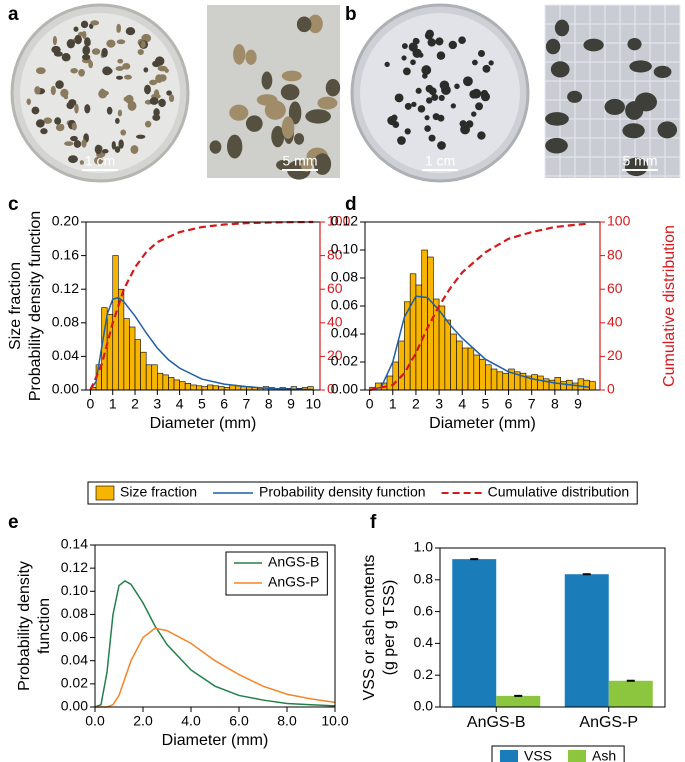 Image resolution: width=685 pixels, height=762 pixels. Describe the element at coordinates (269, 404) in the screenshot. I see `x-tick-label: 8` at that location.